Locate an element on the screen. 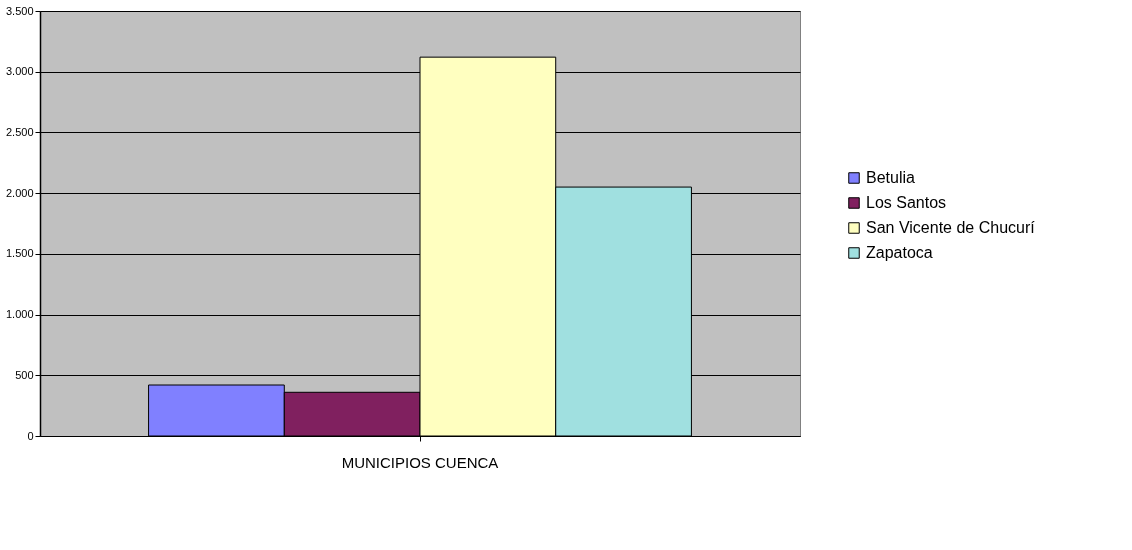  legend-label: Betulia is located at coordinates (891, 177).